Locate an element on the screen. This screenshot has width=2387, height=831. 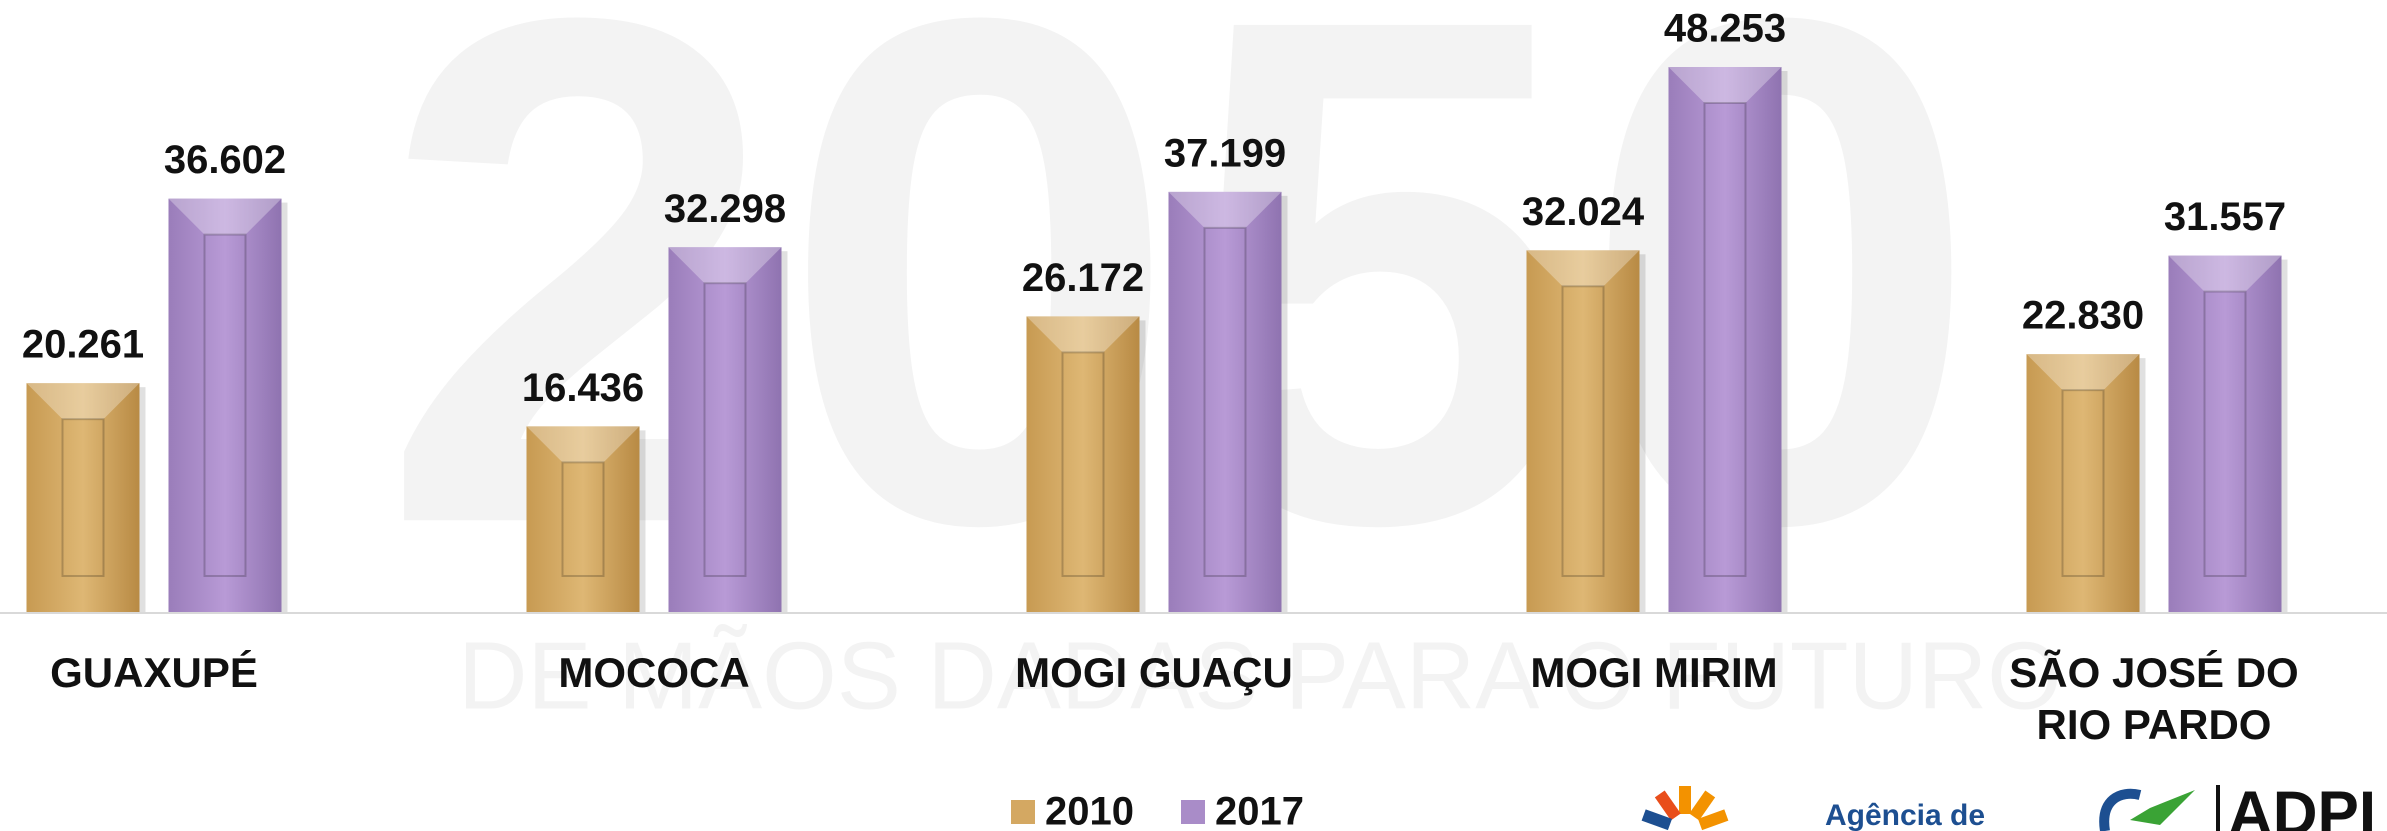
x-tick-label: GUAXUPÉ is located at coordinates (154, 672).